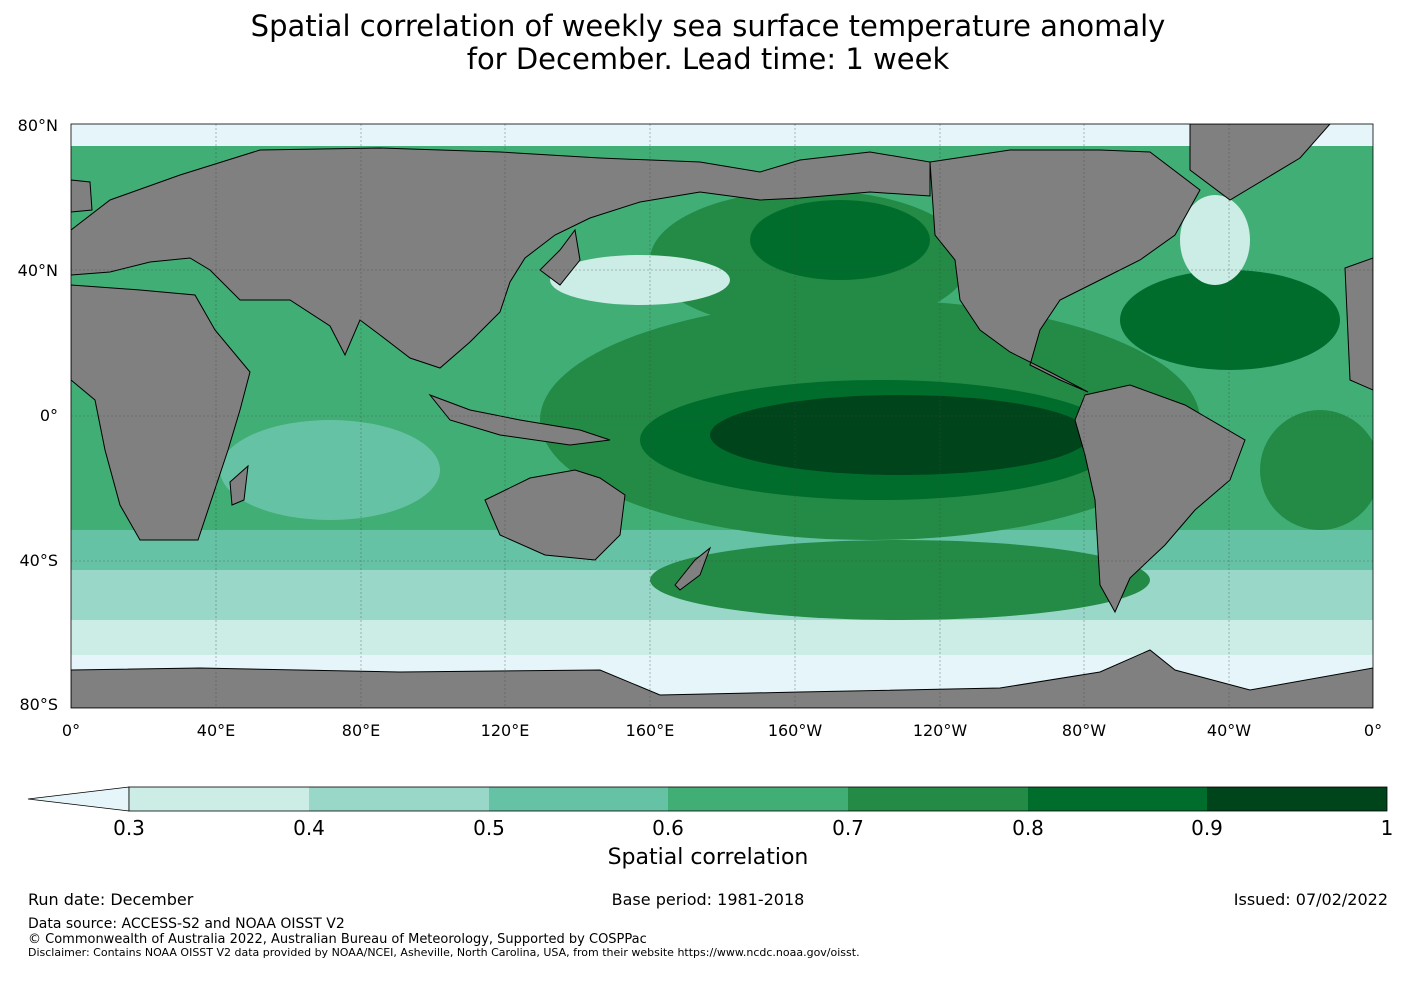  I want to click on colorbar-tick-0.4: 0.4, so click(309, 828).